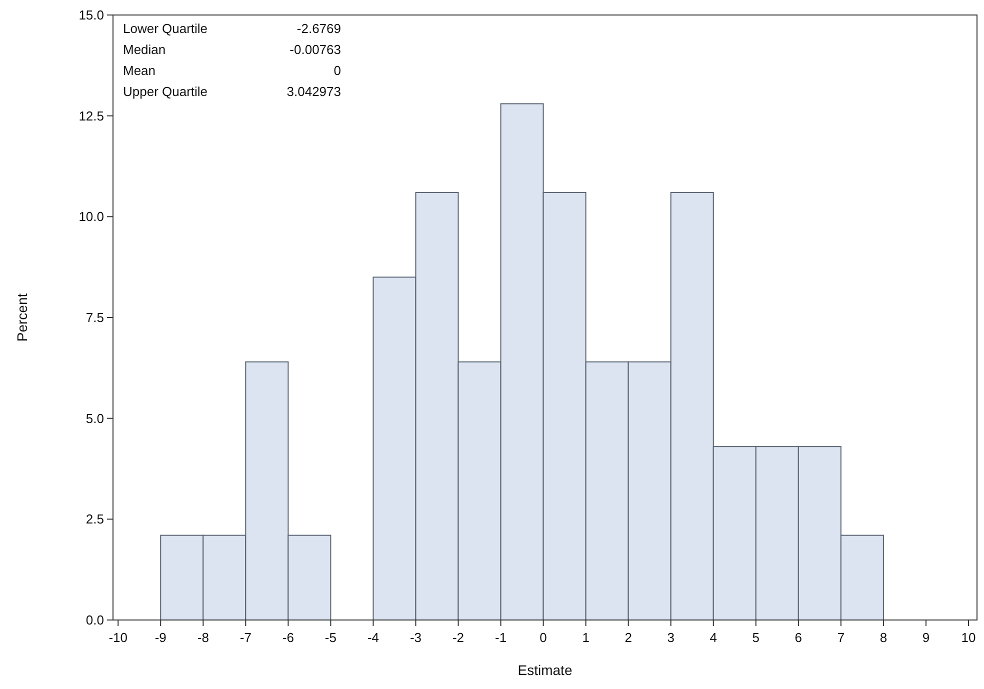 Image resolution: width=984 pixels, height=689 pixels. I want to click on x-tick-label: 4, so click(713, 637).